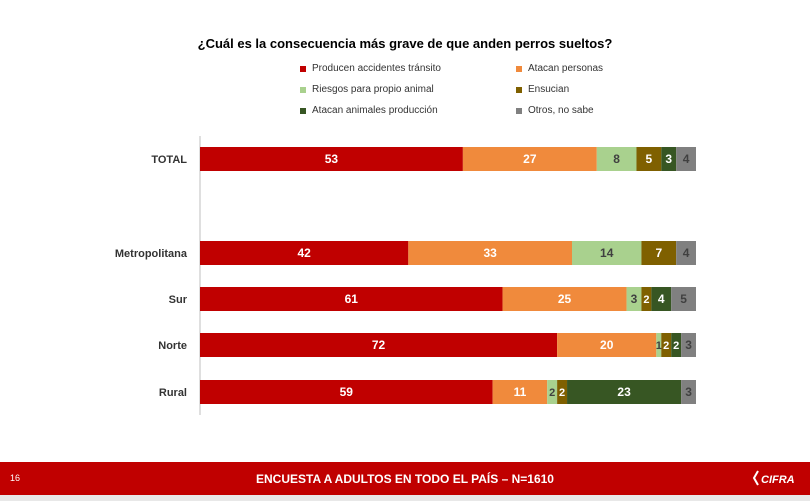 This screenshot has height=501, width=810. Describe the element at coordinates (373, 89) in the screenshot. I see `legend-label: Riesgos para propio animal` at that location.